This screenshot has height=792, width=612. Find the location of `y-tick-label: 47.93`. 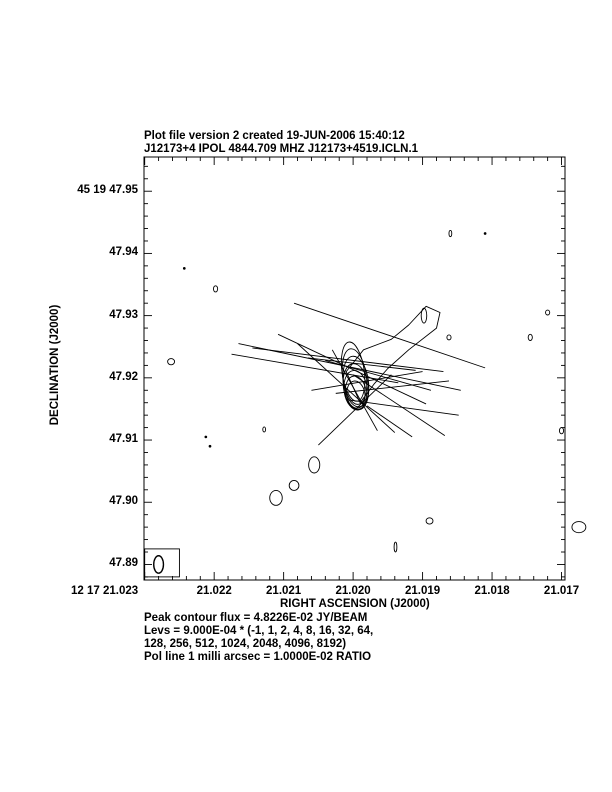

y-tick-label: 47.93 is located at coordinates (123, 314).